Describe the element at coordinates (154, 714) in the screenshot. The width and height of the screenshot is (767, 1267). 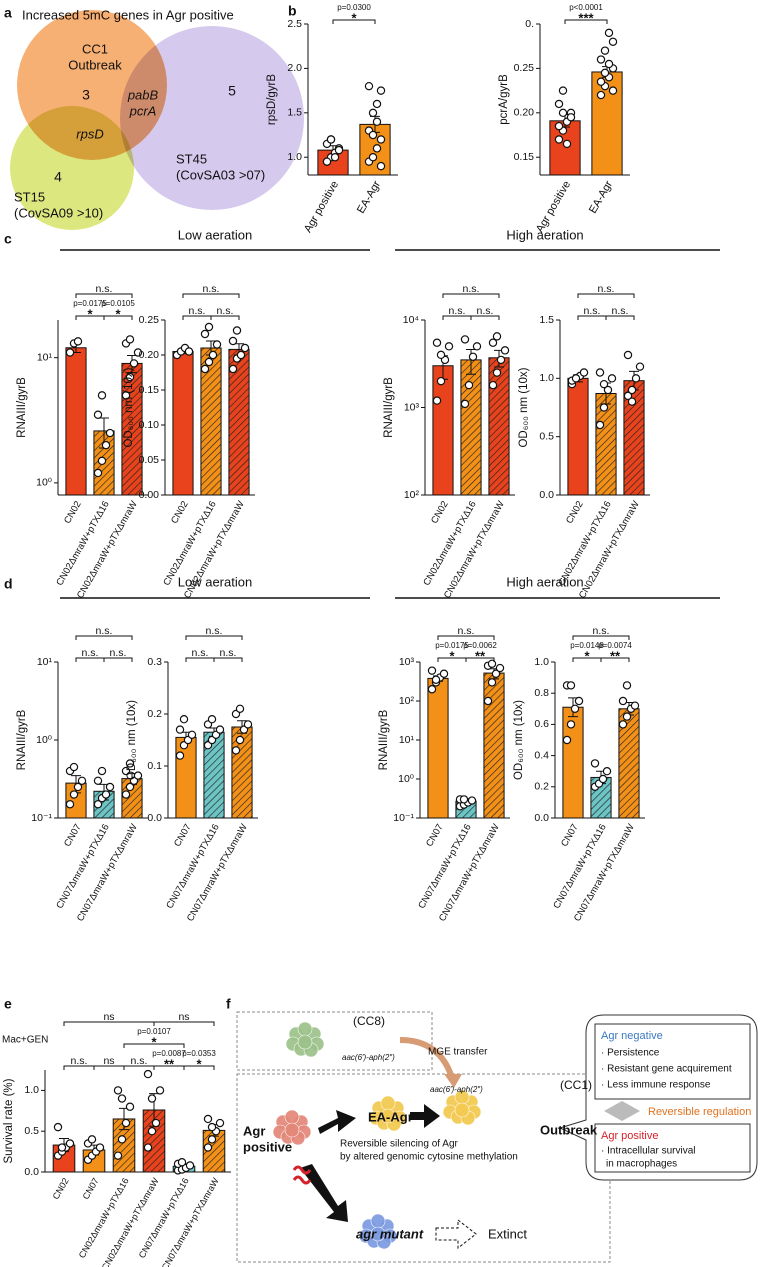
I see `y-tick-label: 0.2` at that location.